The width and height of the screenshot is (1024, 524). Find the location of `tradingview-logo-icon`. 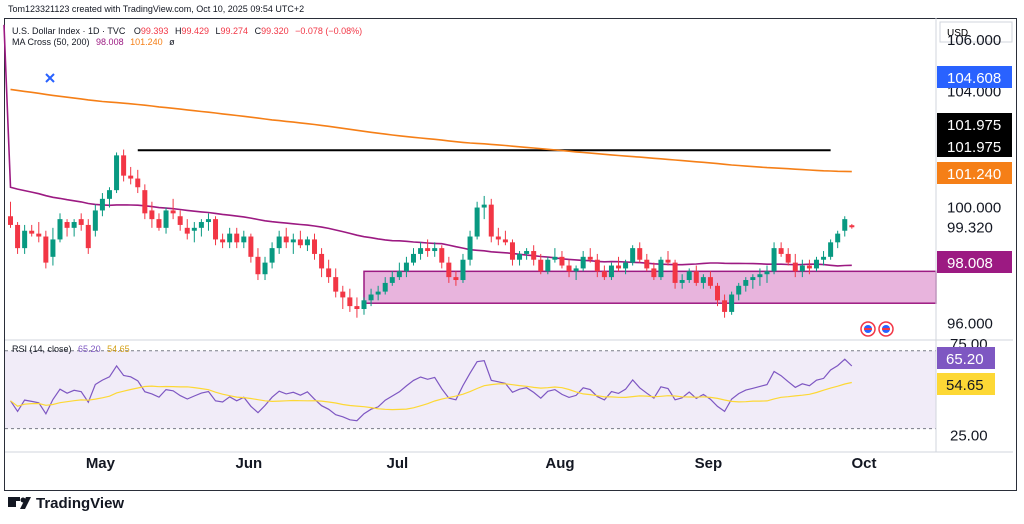

tradingview-logo-icon is located at coordinates (19, 503).